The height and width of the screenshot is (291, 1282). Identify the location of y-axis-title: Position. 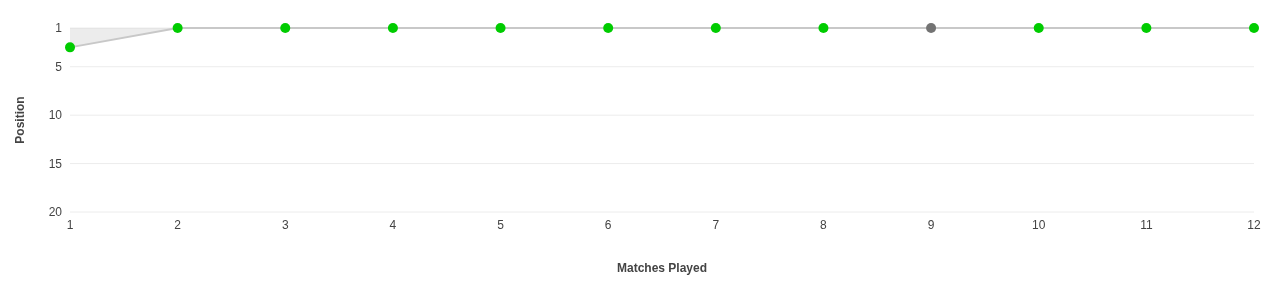
(20, 120).